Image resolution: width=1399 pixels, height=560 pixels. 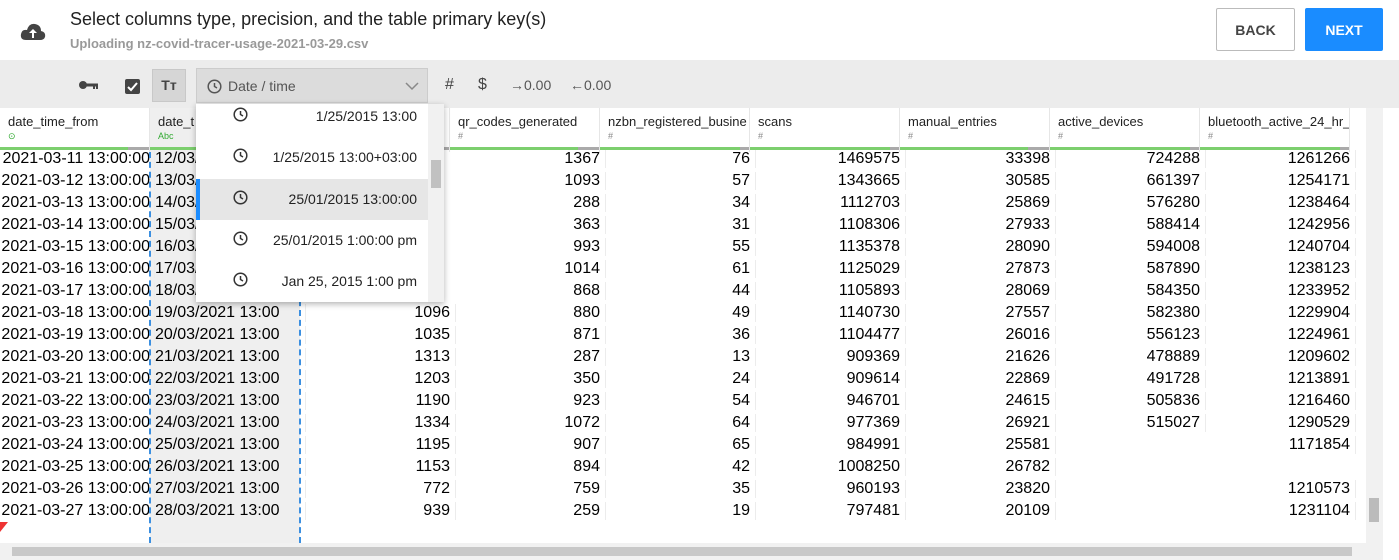 What do you see at coordinates (1278, 181) in the screenshot?
I see `table-cell: 1254171` at bounding box center [1278, 181].